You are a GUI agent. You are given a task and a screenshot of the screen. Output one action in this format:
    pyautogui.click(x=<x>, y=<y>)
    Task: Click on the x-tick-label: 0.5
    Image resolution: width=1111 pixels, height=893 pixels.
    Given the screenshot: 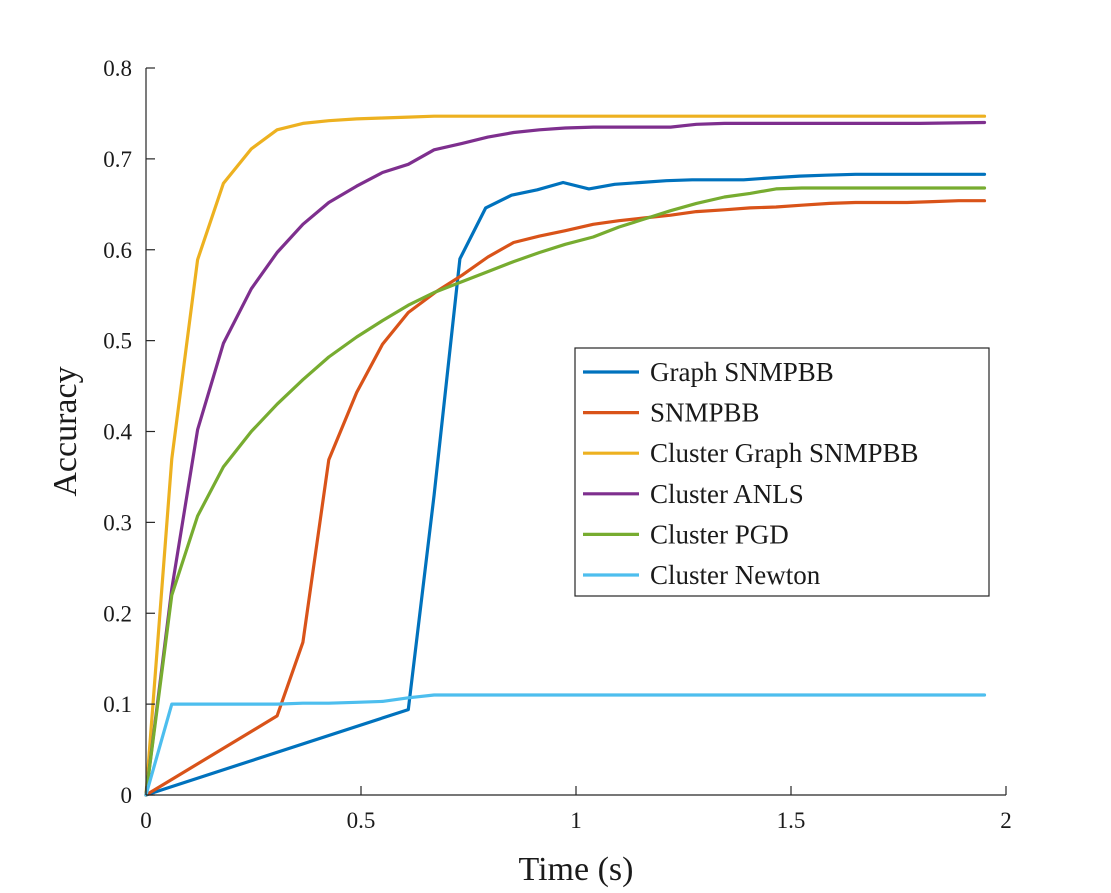 What is the action you would take?
    pyautogui.click(x=361, y=820)
    